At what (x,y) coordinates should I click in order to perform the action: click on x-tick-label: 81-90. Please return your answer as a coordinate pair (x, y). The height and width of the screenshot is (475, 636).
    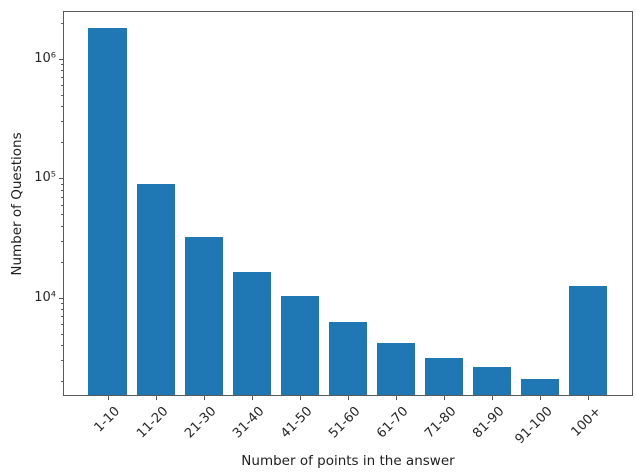
    Looking at the image, I should click on (489, 423).